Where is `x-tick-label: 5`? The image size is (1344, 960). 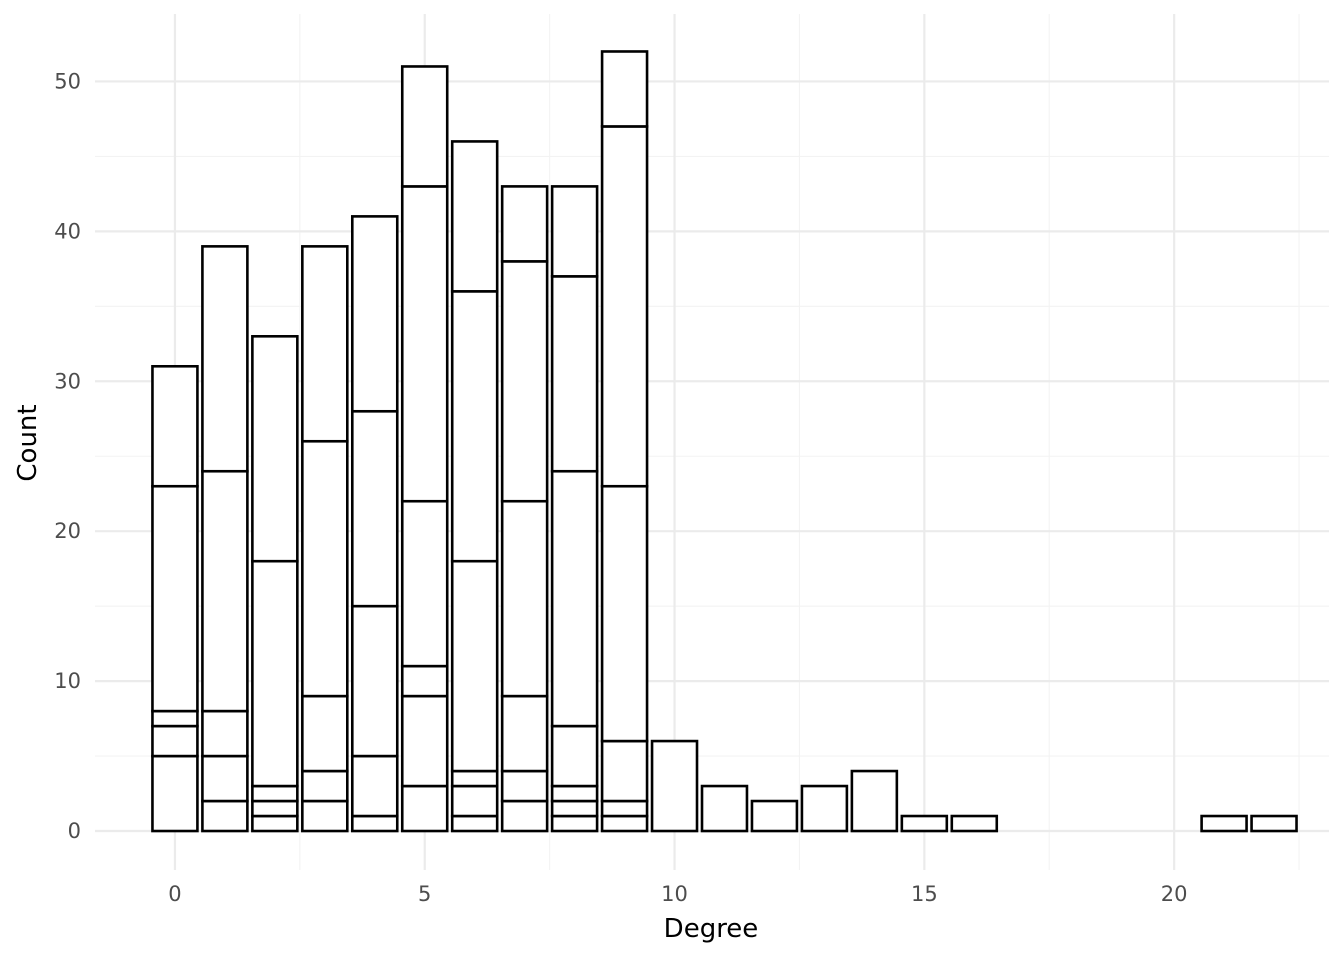
x-tick-label: 5 is located at coordinates (424, 894).